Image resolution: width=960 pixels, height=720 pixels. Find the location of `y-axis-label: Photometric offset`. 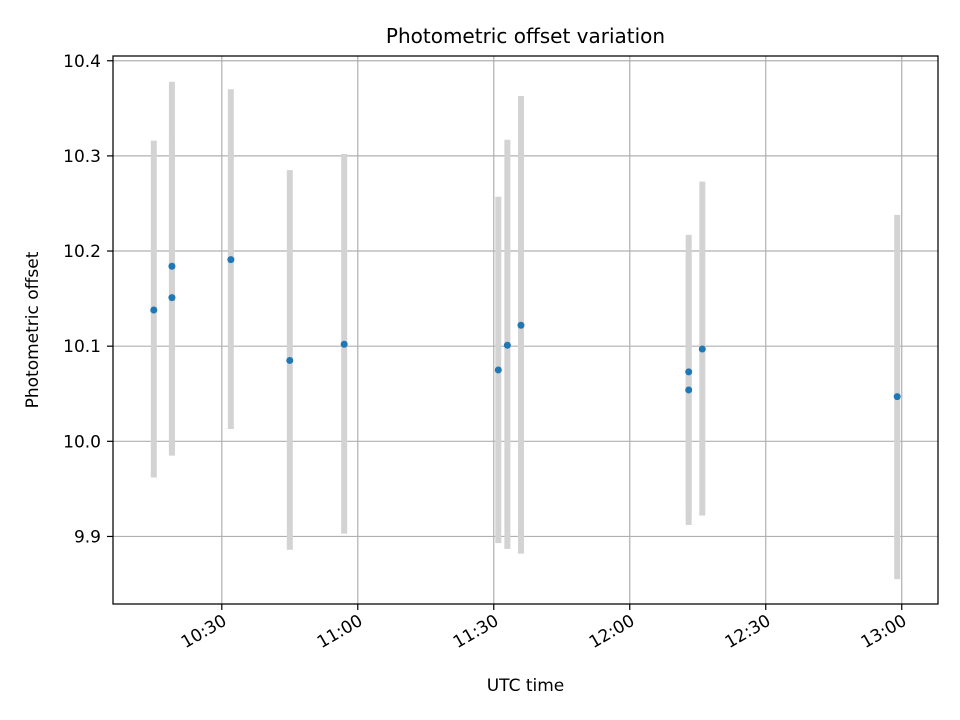

y-axis-label: Photometric offset is located at coordinates (33, 329).